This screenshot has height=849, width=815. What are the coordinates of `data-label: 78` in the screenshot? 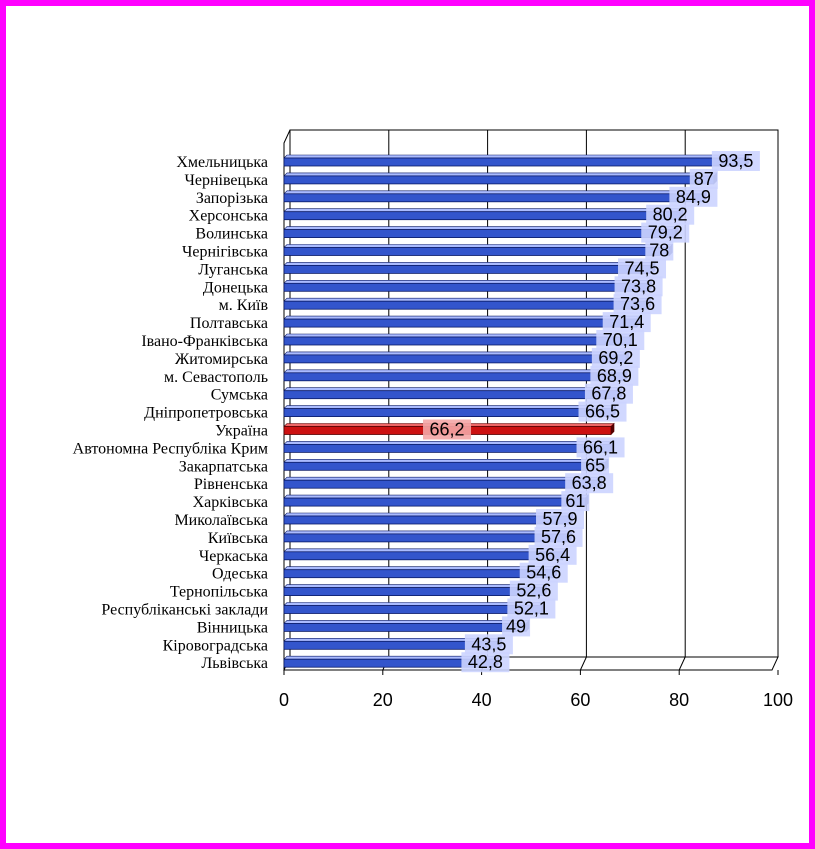 It's located at (659, 250).